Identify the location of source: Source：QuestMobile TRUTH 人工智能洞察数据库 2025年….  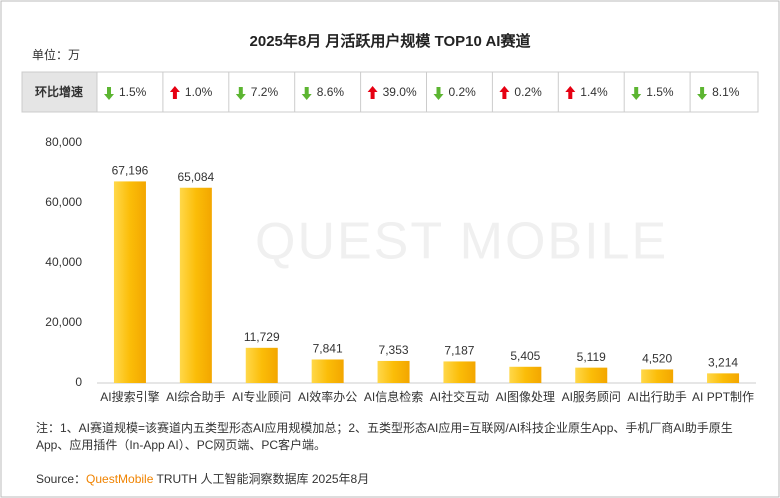
(202, 478).